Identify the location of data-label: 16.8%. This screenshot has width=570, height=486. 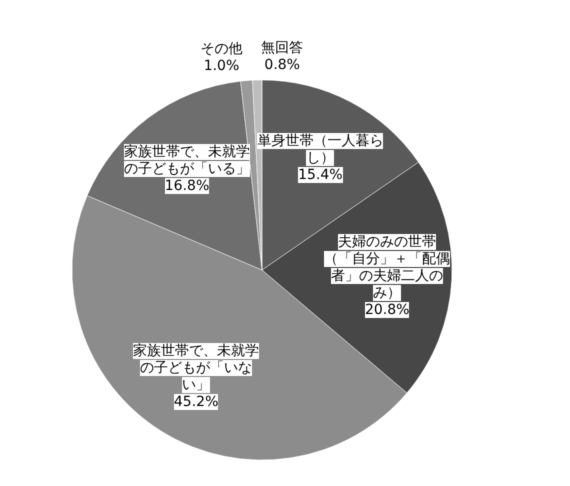
(187, 186).